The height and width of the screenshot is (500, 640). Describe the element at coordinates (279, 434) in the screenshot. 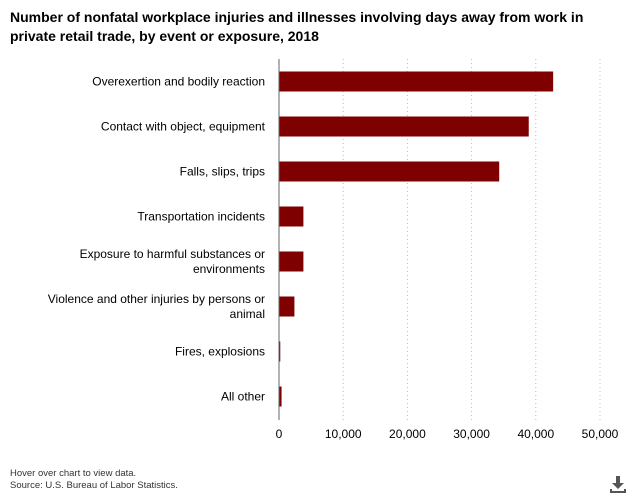

I see `x-tick-label: 0` at that location.